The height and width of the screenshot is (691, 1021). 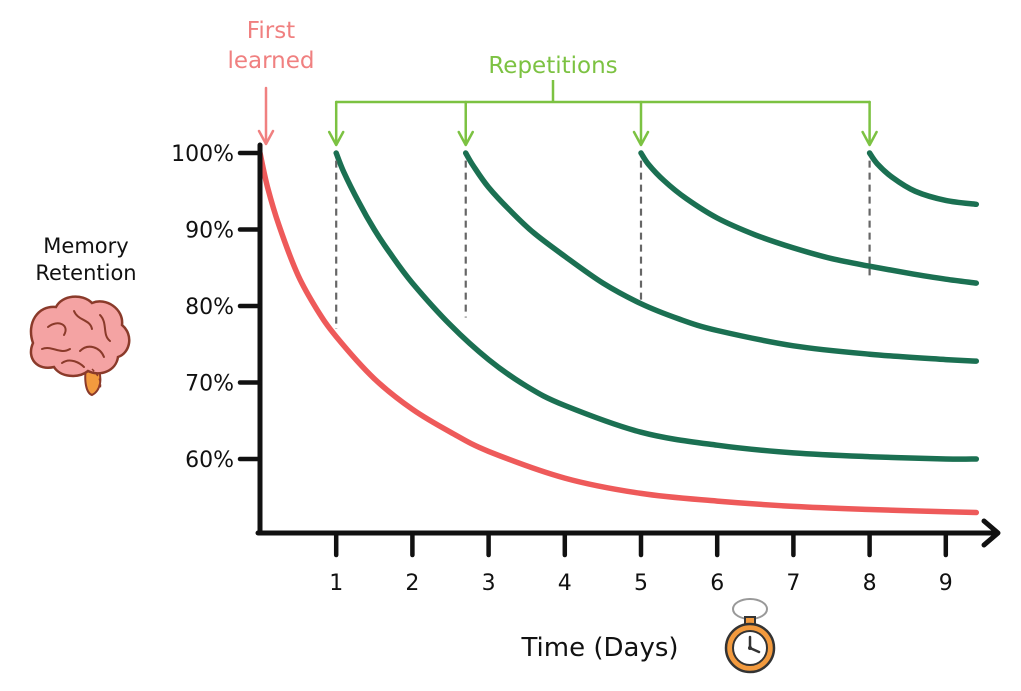 What do you see at coordinates (599, 648) in the screenshot?
I see `x-axis-title: Time (Days)` at bounding box center [599, 648].